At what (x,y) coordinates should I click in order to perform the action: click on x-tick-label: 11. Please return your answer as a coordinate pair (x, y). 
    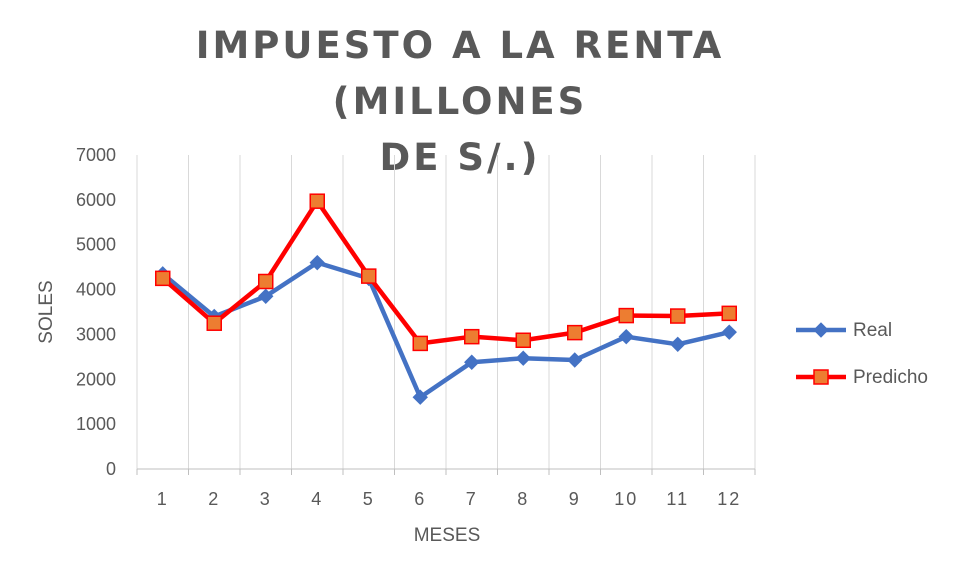
    Looking at the image, I should click on (677, 499).